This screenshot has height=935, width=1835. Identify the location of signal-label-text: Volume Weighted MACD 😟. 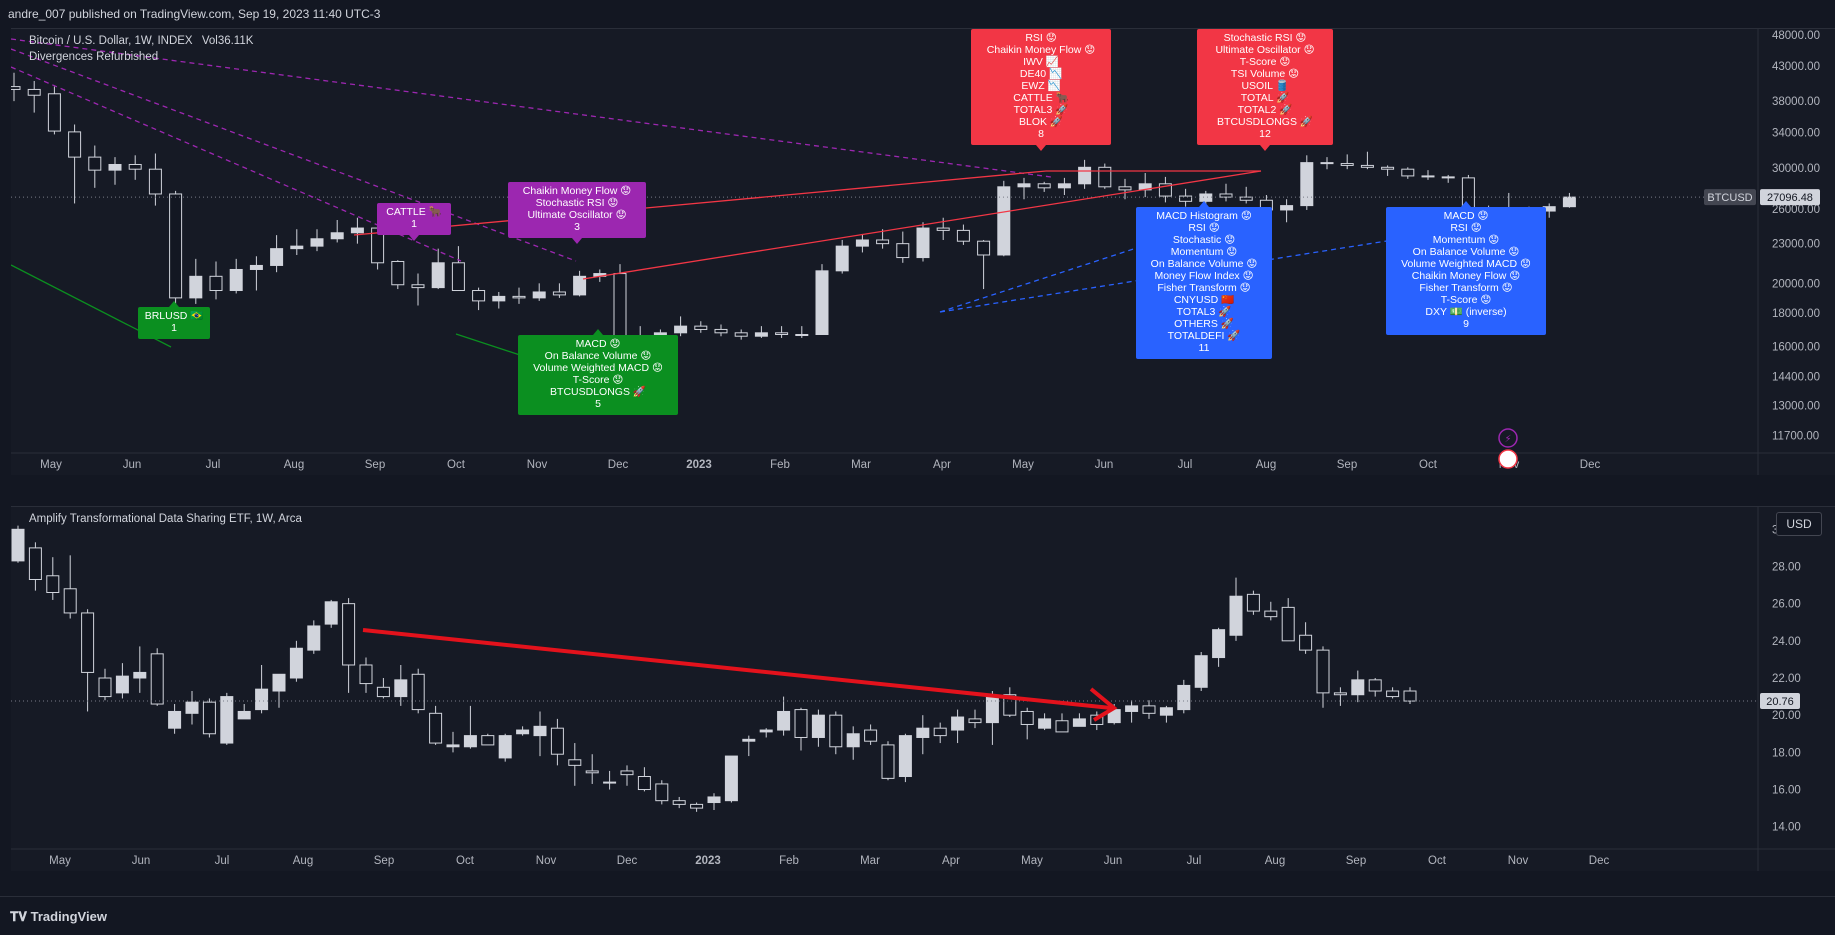
(1466, 264).